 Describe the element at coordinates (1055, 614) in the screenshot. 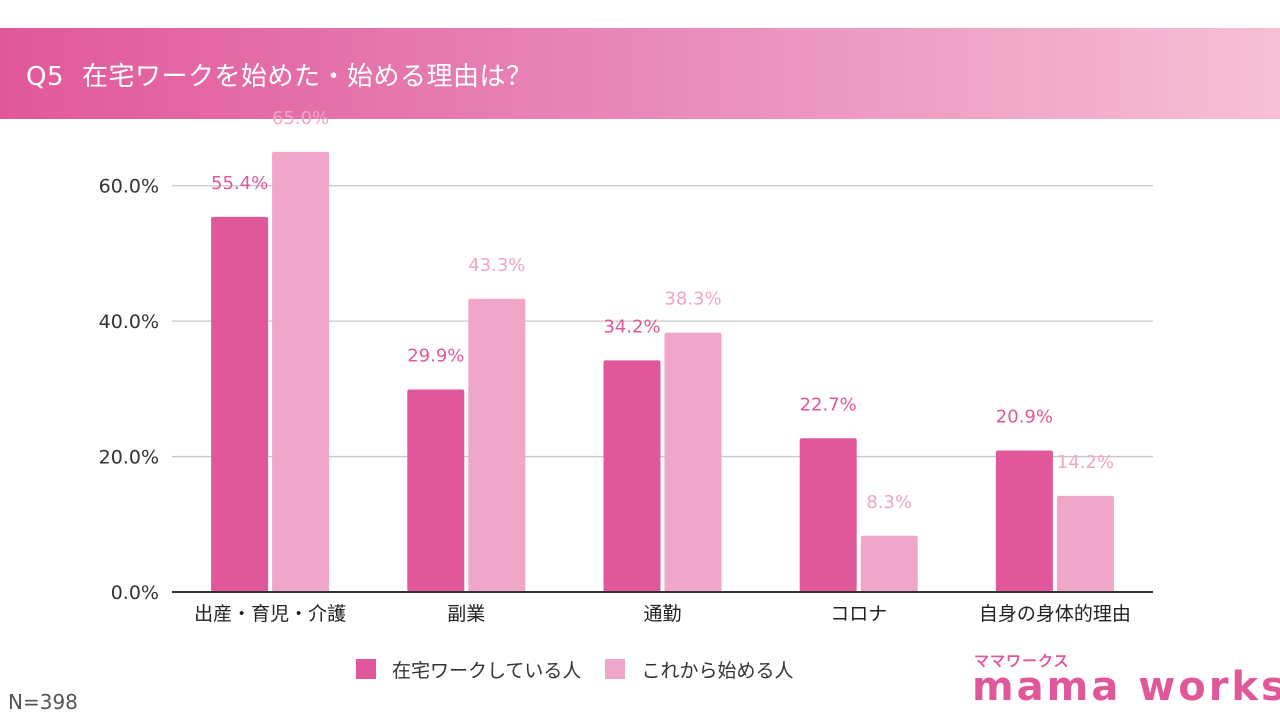

I see `x-tick-label: 自身の身体的理由` at that location.